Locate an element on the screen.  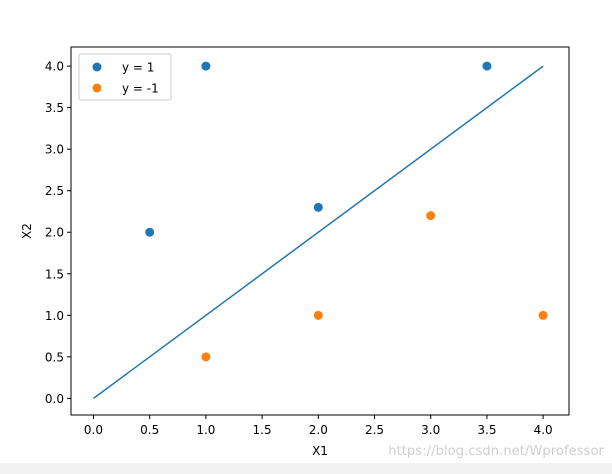
y-tick-label-6: 3.0 is located at coordinates (54, 150).